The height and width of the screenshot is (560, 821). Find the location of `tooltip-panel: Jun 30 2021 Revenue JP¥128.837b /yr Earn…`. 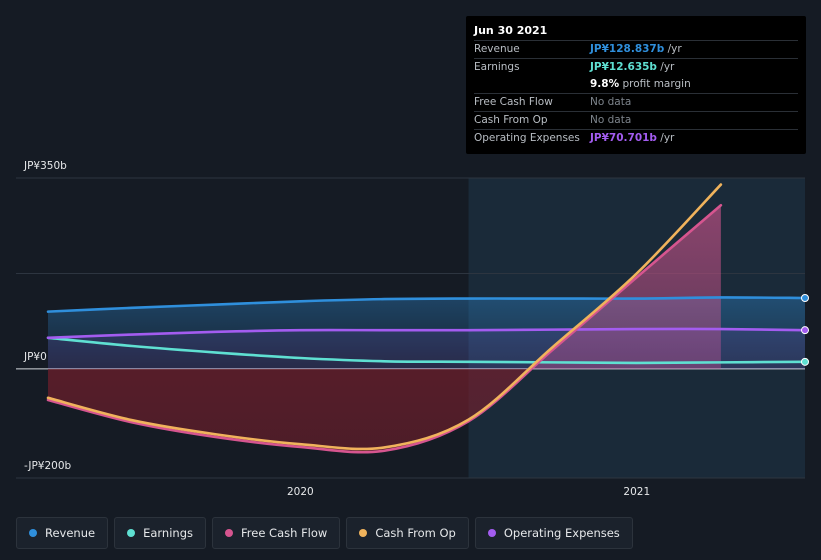

tooltip-panel: Jun 30 2021 Revenue JP¥128.837b /yr Earn… is located at coordinates (636, 85).